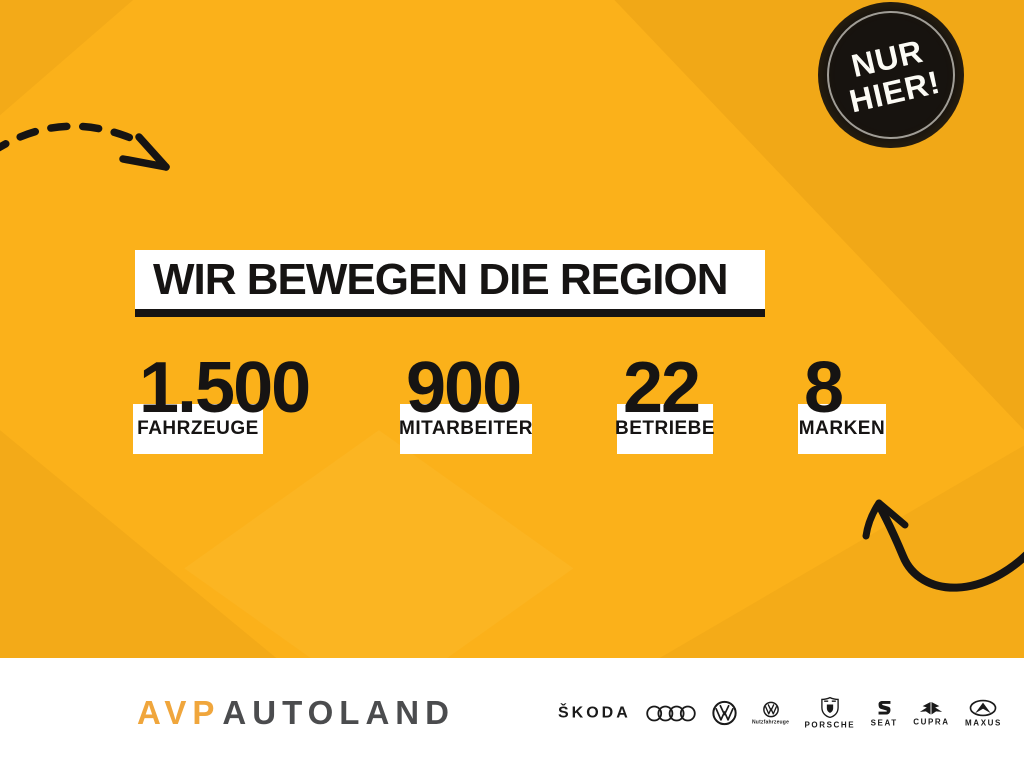 Image resolution: width=1024 pixels, height=768 pixels. I want to click on stat-label-box: BETRIEBE, so click(665, 429).